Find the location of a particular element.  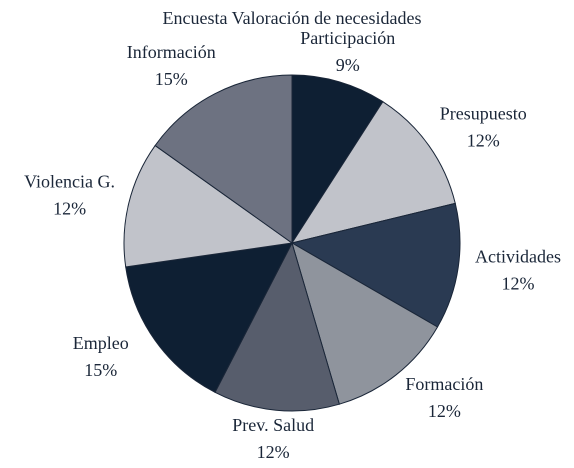

slice-label: Empleo is located at coordinates (101, 343).